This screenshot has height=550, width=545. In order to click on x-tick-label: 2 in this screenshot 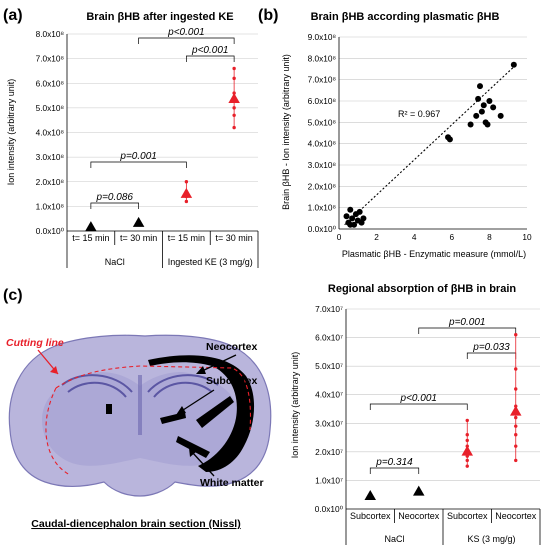, I will do `click(376, 237)`.